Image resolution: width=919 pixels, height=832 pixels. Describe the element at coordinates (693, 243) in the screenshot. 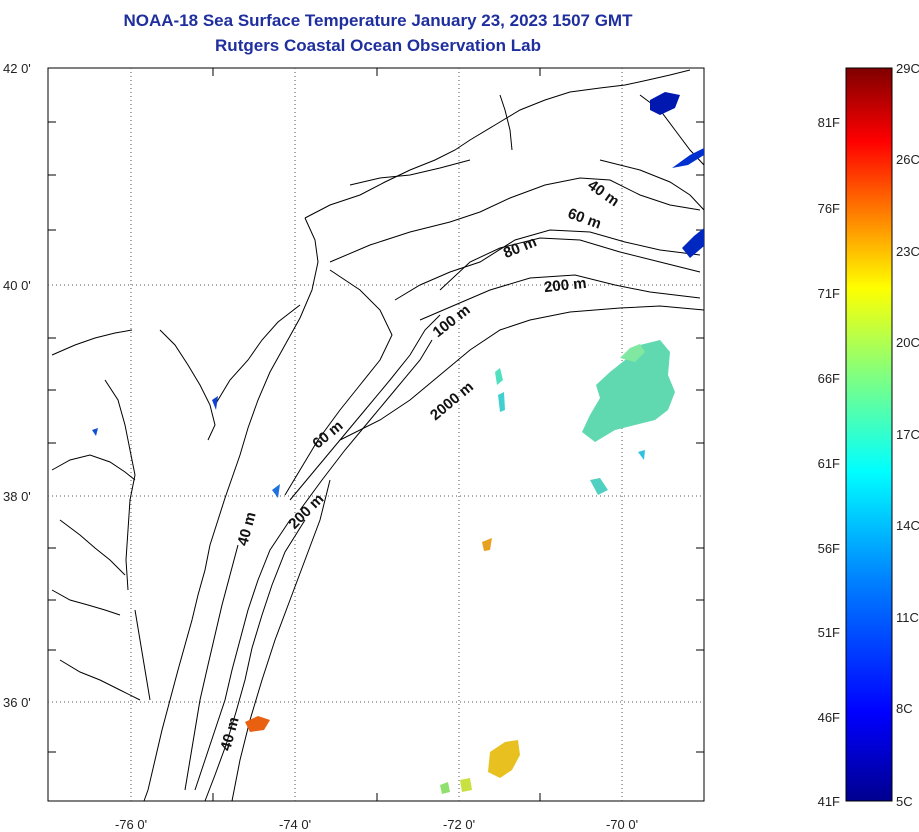

I see `sst-patch-ri` at that location.